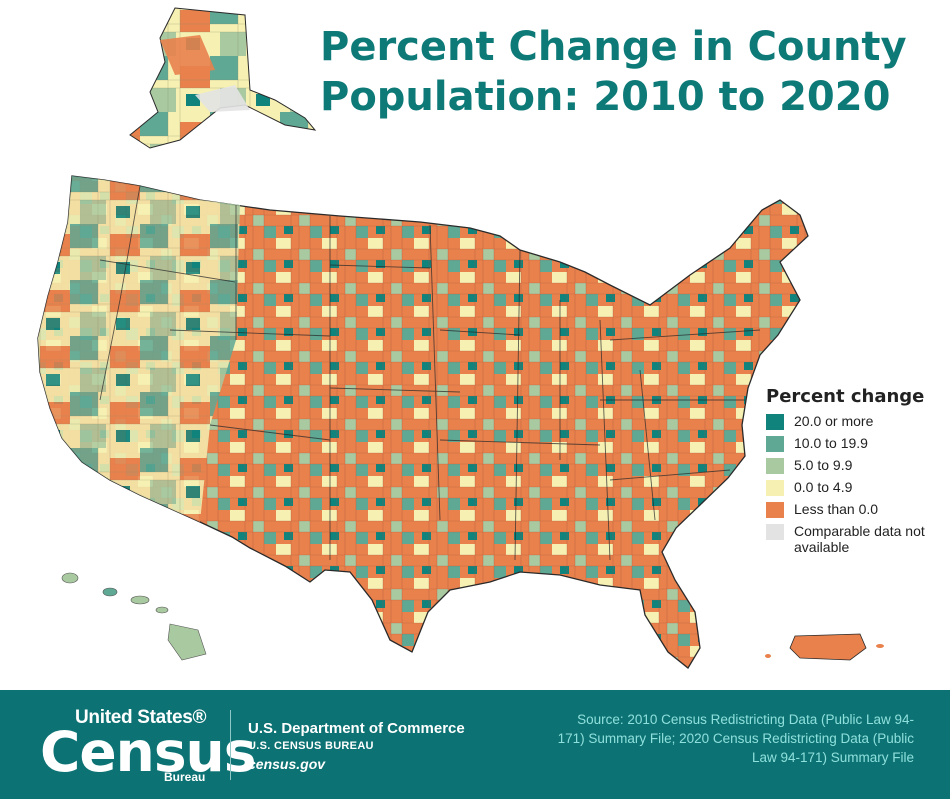 The height and width of the screenshot is (799, 950). I want to click on legend-label: 0.0 to 4.9, so click(823, 487).